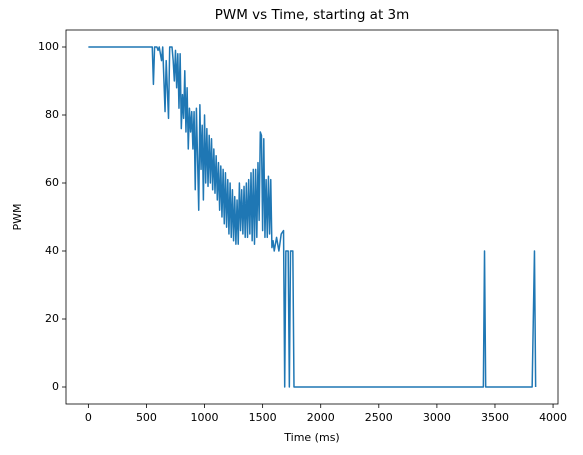 This screenshot has height=455, width=583. Describe the element at coordinates (379, 417) in the screenshot. I see `x-tick-label: 2500` at that location.